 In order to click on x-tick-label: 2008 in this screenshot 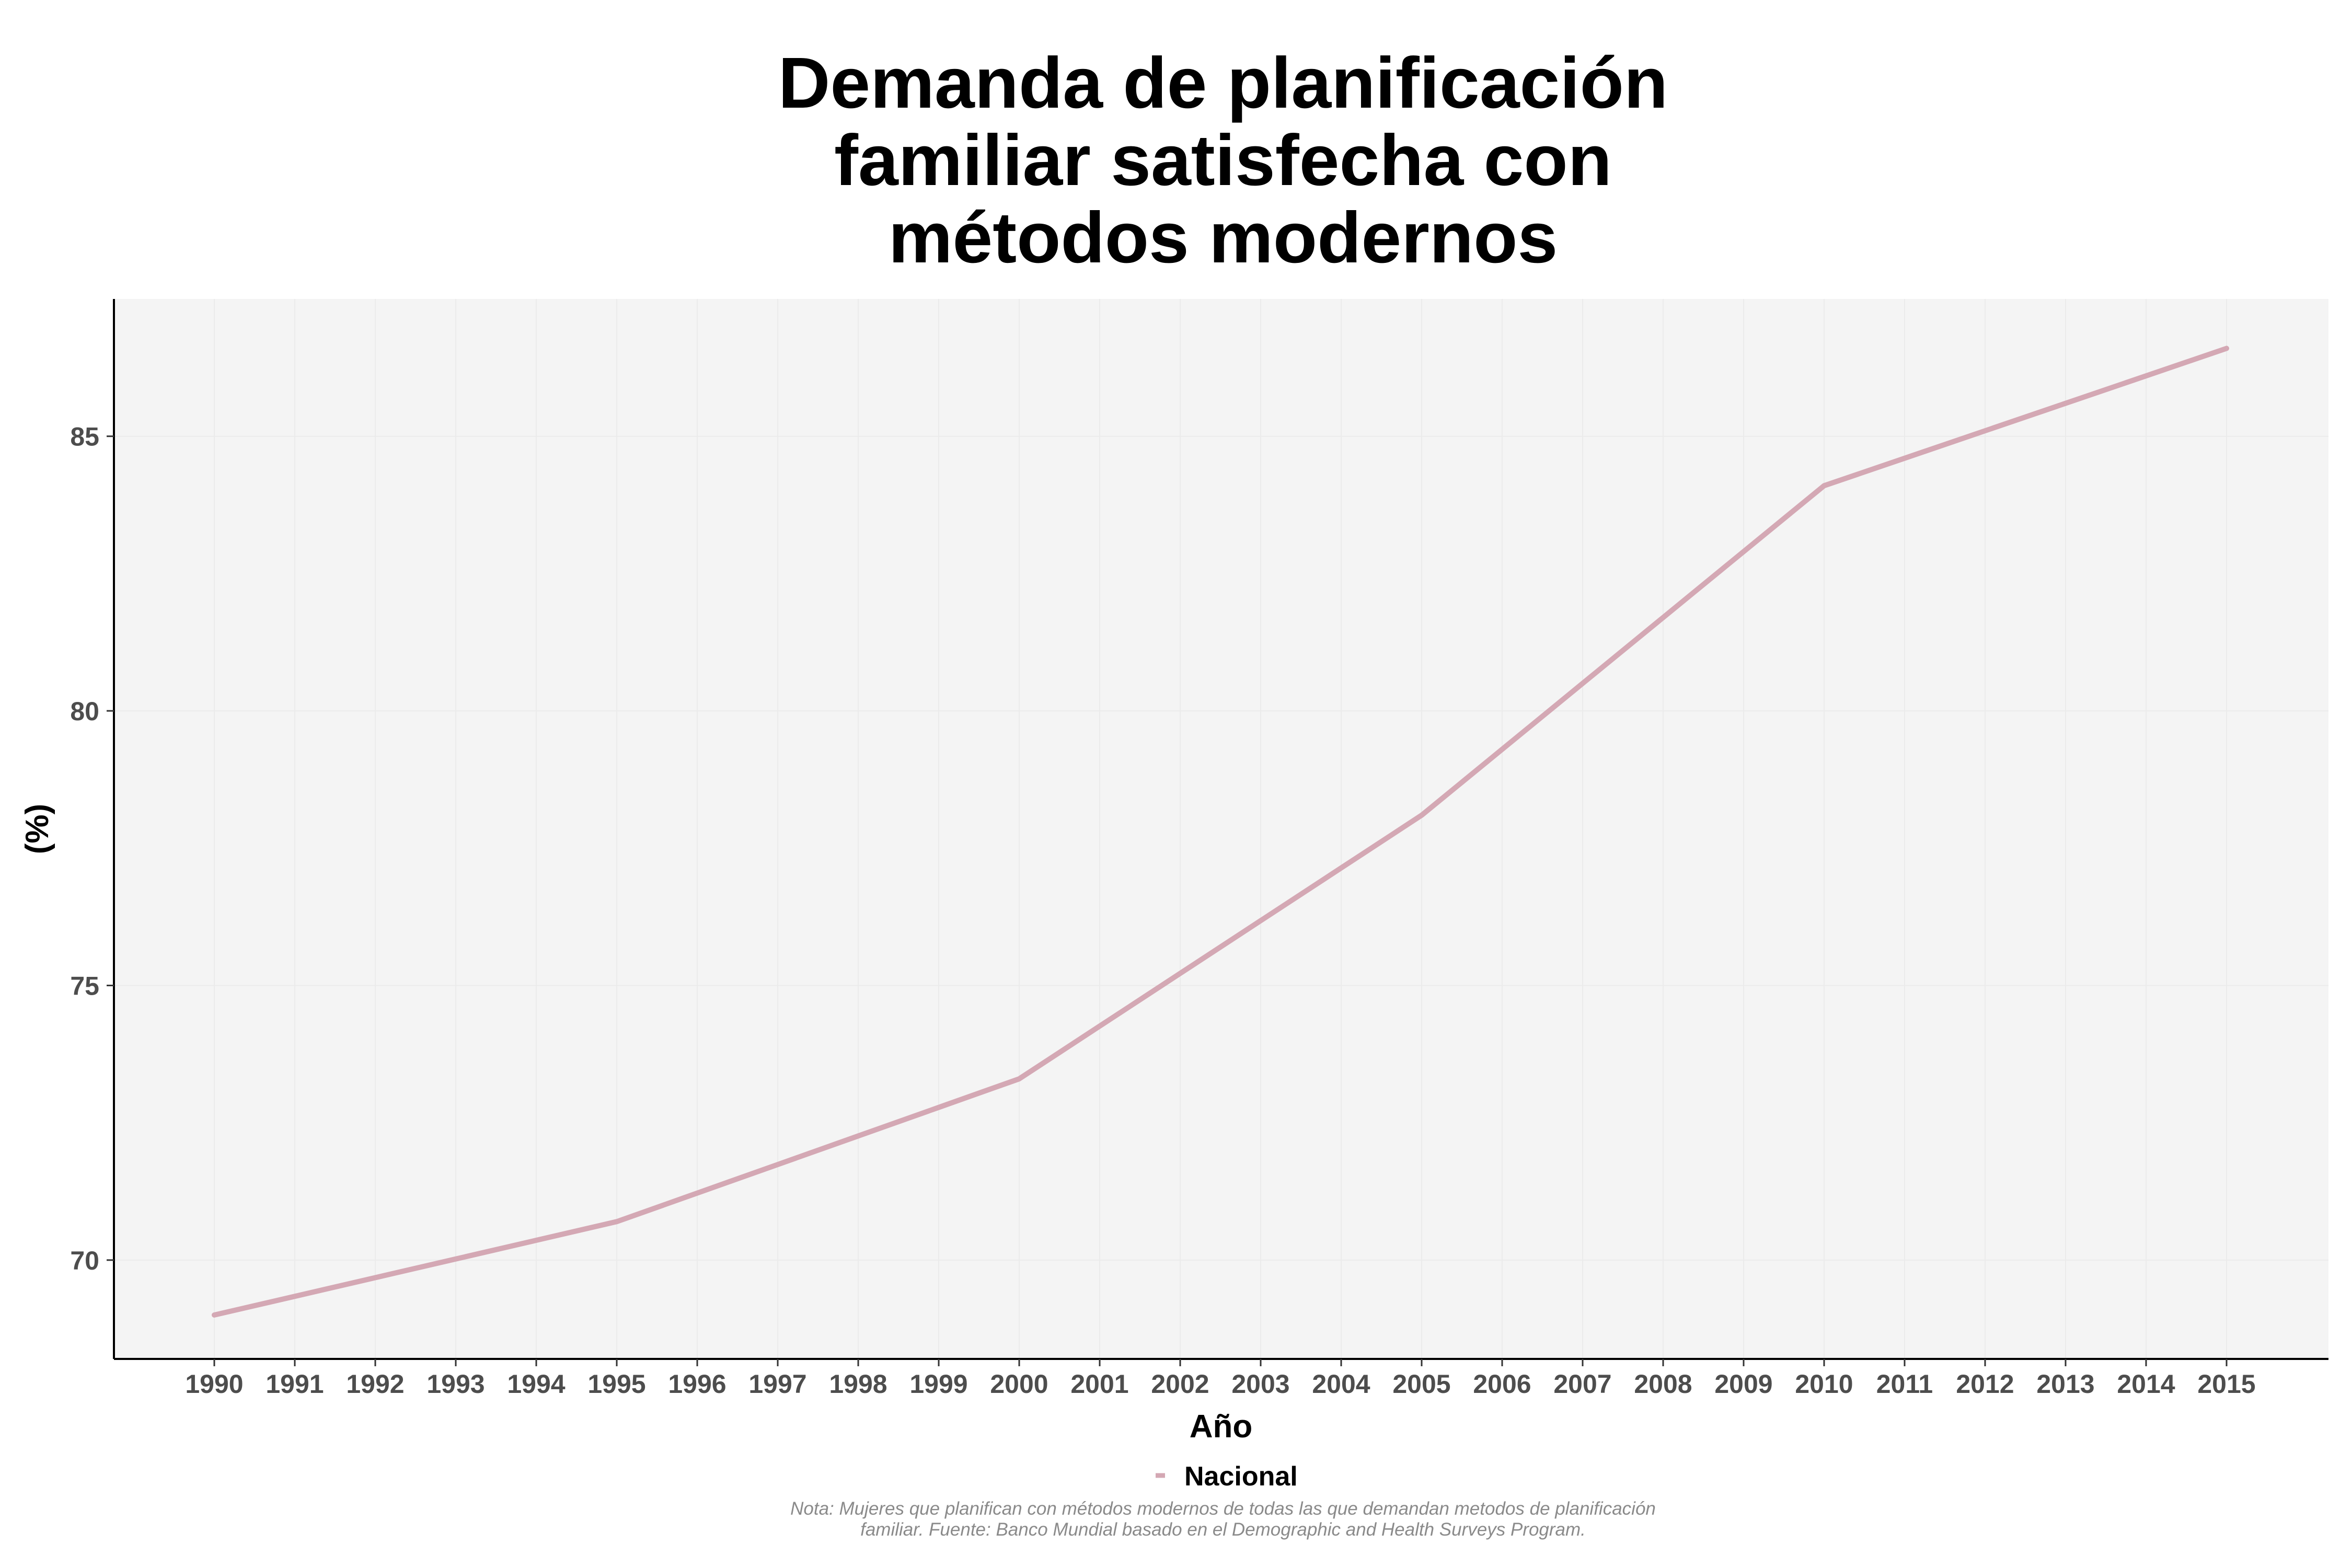, I will do `click(1663, 1384)`.